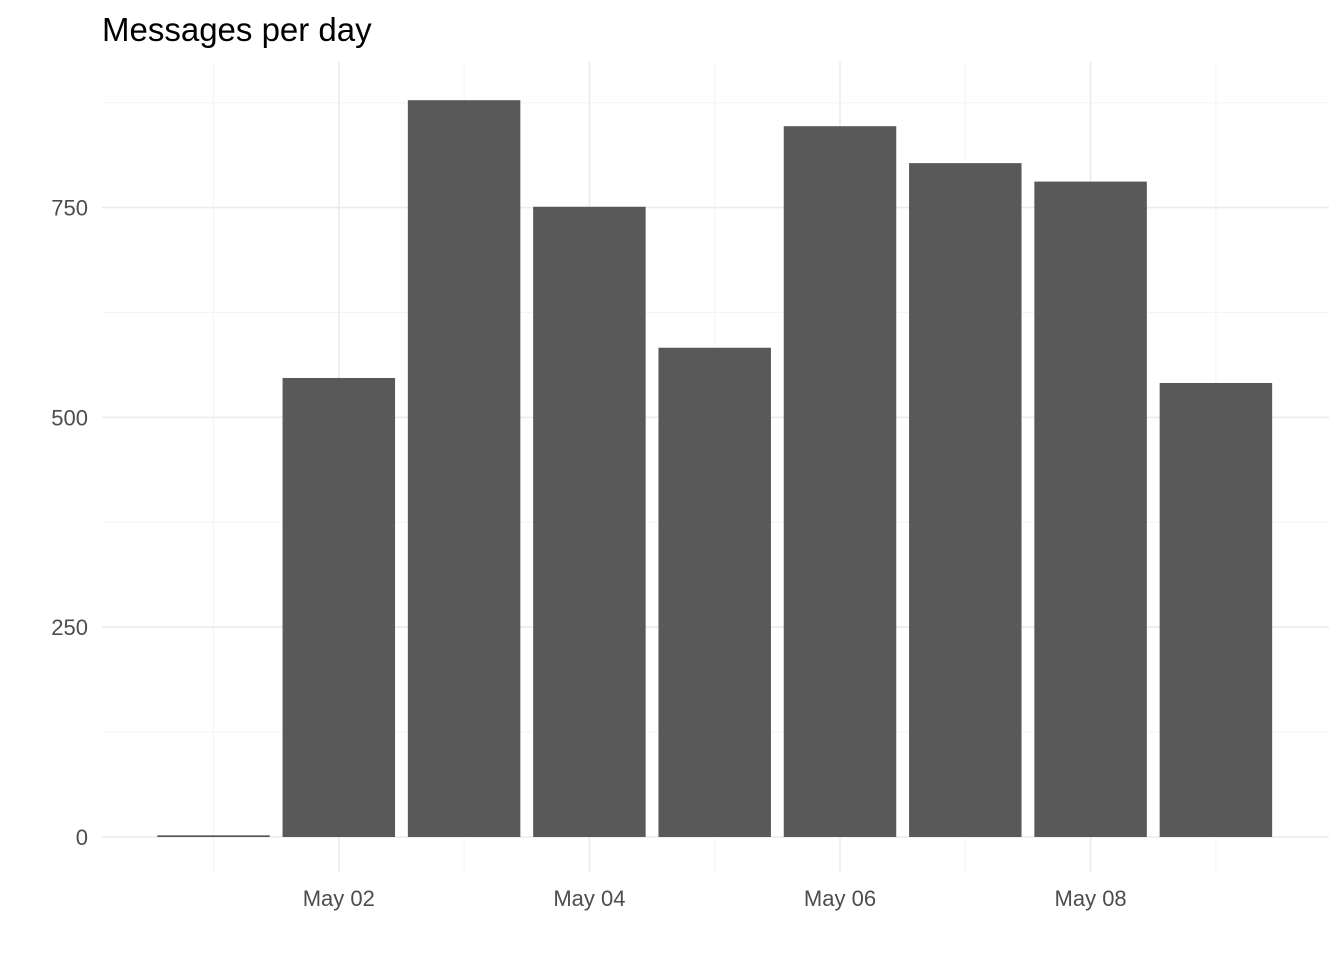 The height and width of the screenshot is (960, 1344). What do you see at coordinates (69, 523) in the screenshot?
I see `y-axis-tick-labels: 0 250 500 750` at bounding box center [69, 523].